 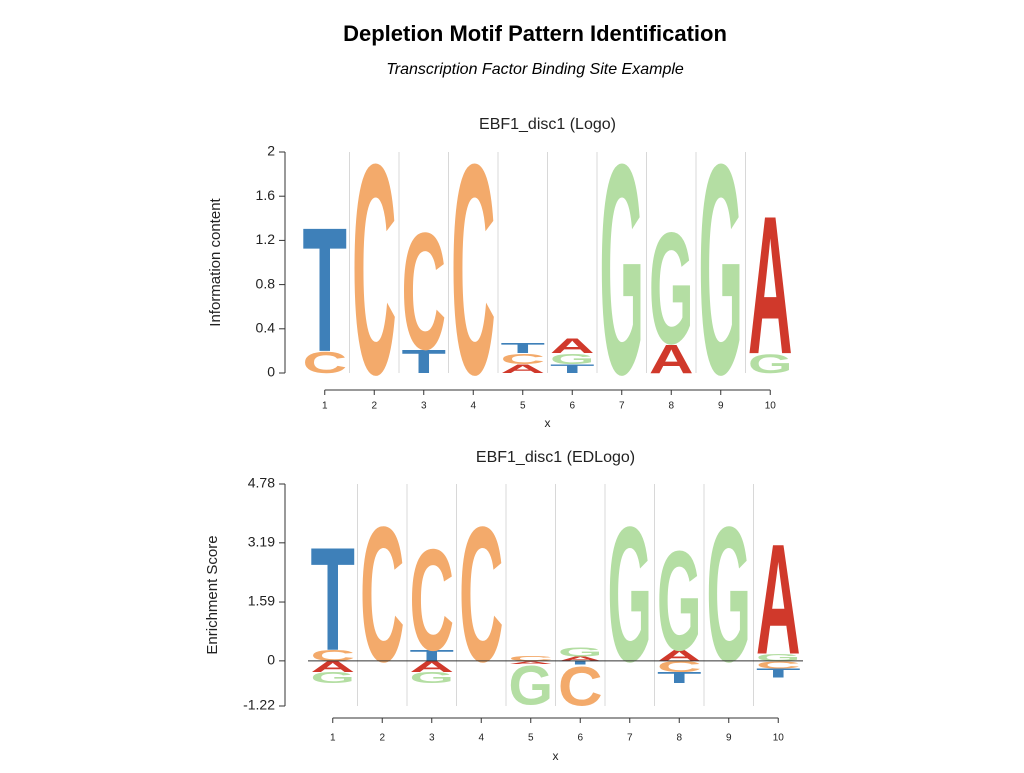 What do you see at coordinates (547, 124) in the screenshot?
I see `subplot-title: EBF1_disc1 (Logo)` at bounding box center [547, 124].